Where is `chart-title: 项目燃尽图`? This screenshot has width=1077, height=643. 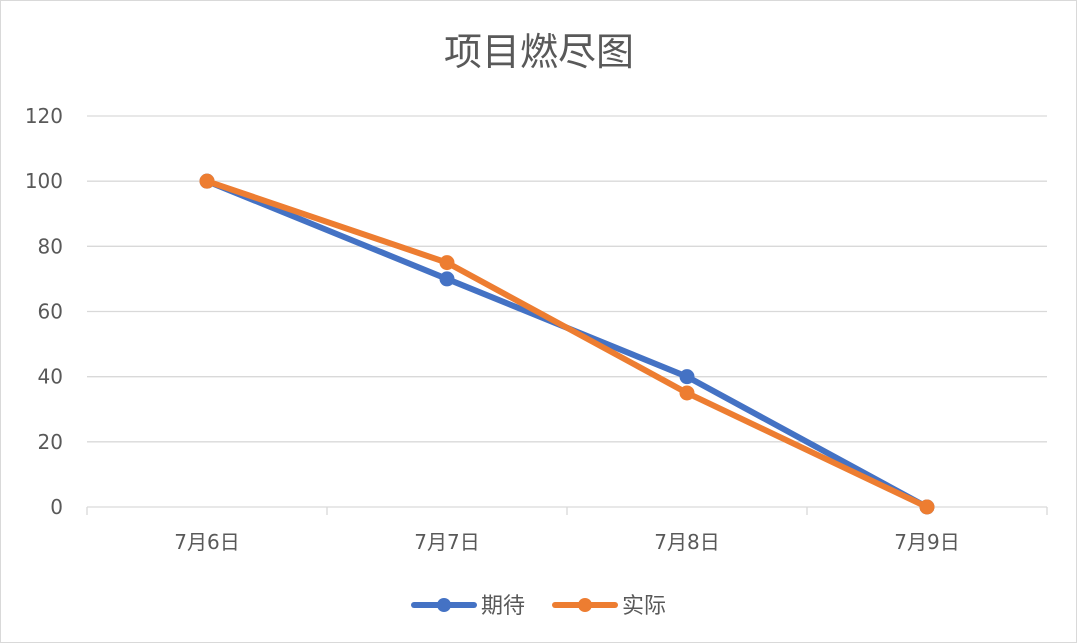 chart-title: 项目燃尽图 is located at coordinates (539, 52).